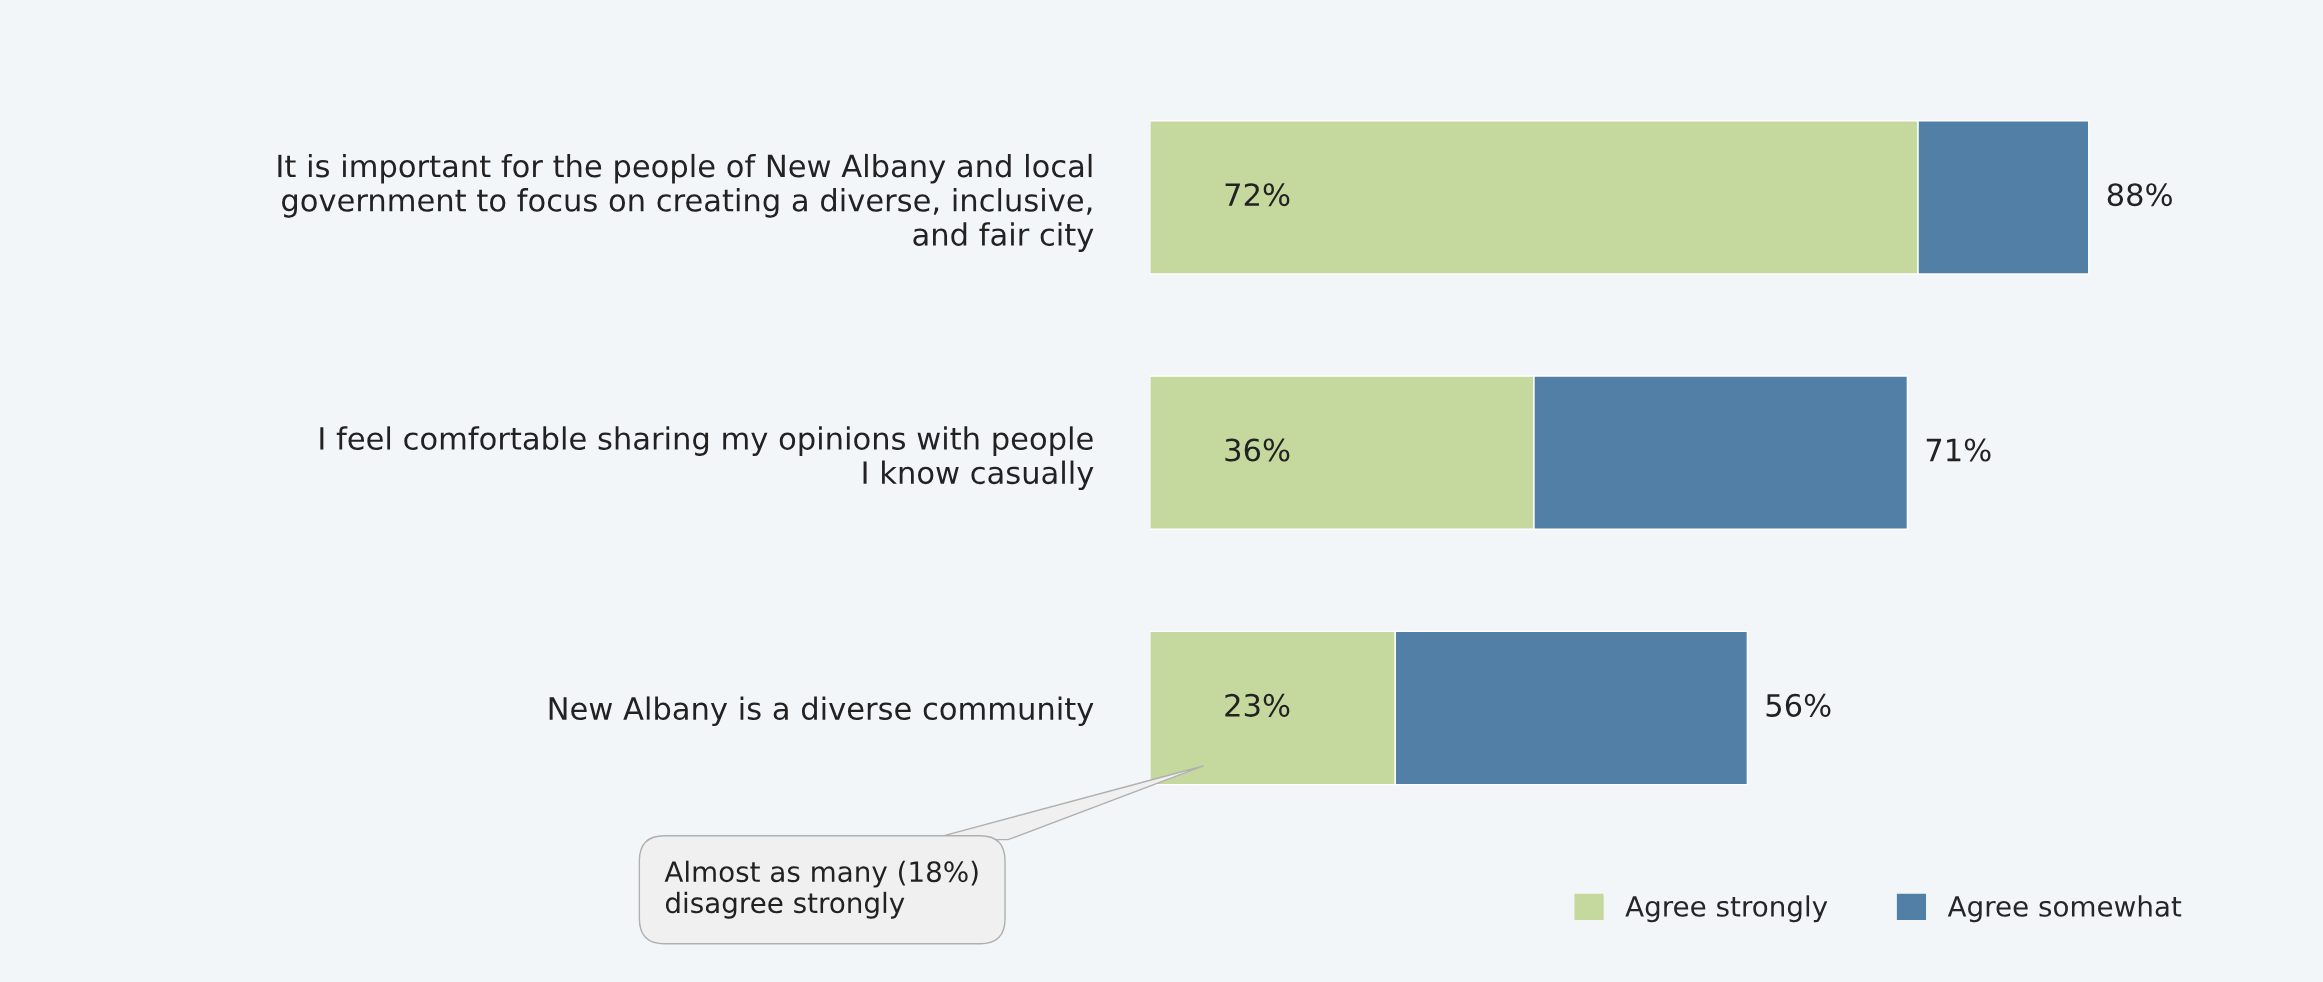  What do you see at coordinates (821, 711) in the screenshot?
I see `y-tick-label: New Albany is a diverse community` at bounding box center [821, 711].